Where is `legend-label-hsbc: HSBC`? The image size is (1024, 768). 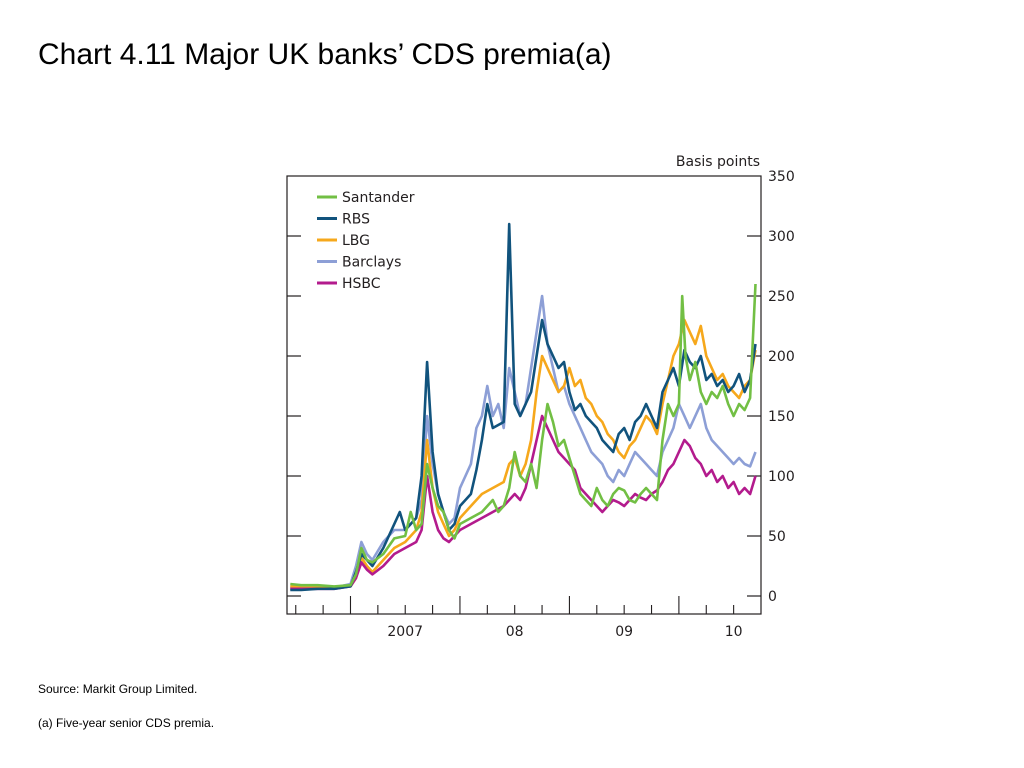 legend-label-hsbc: HSBC is located at coordinates (361, 284).